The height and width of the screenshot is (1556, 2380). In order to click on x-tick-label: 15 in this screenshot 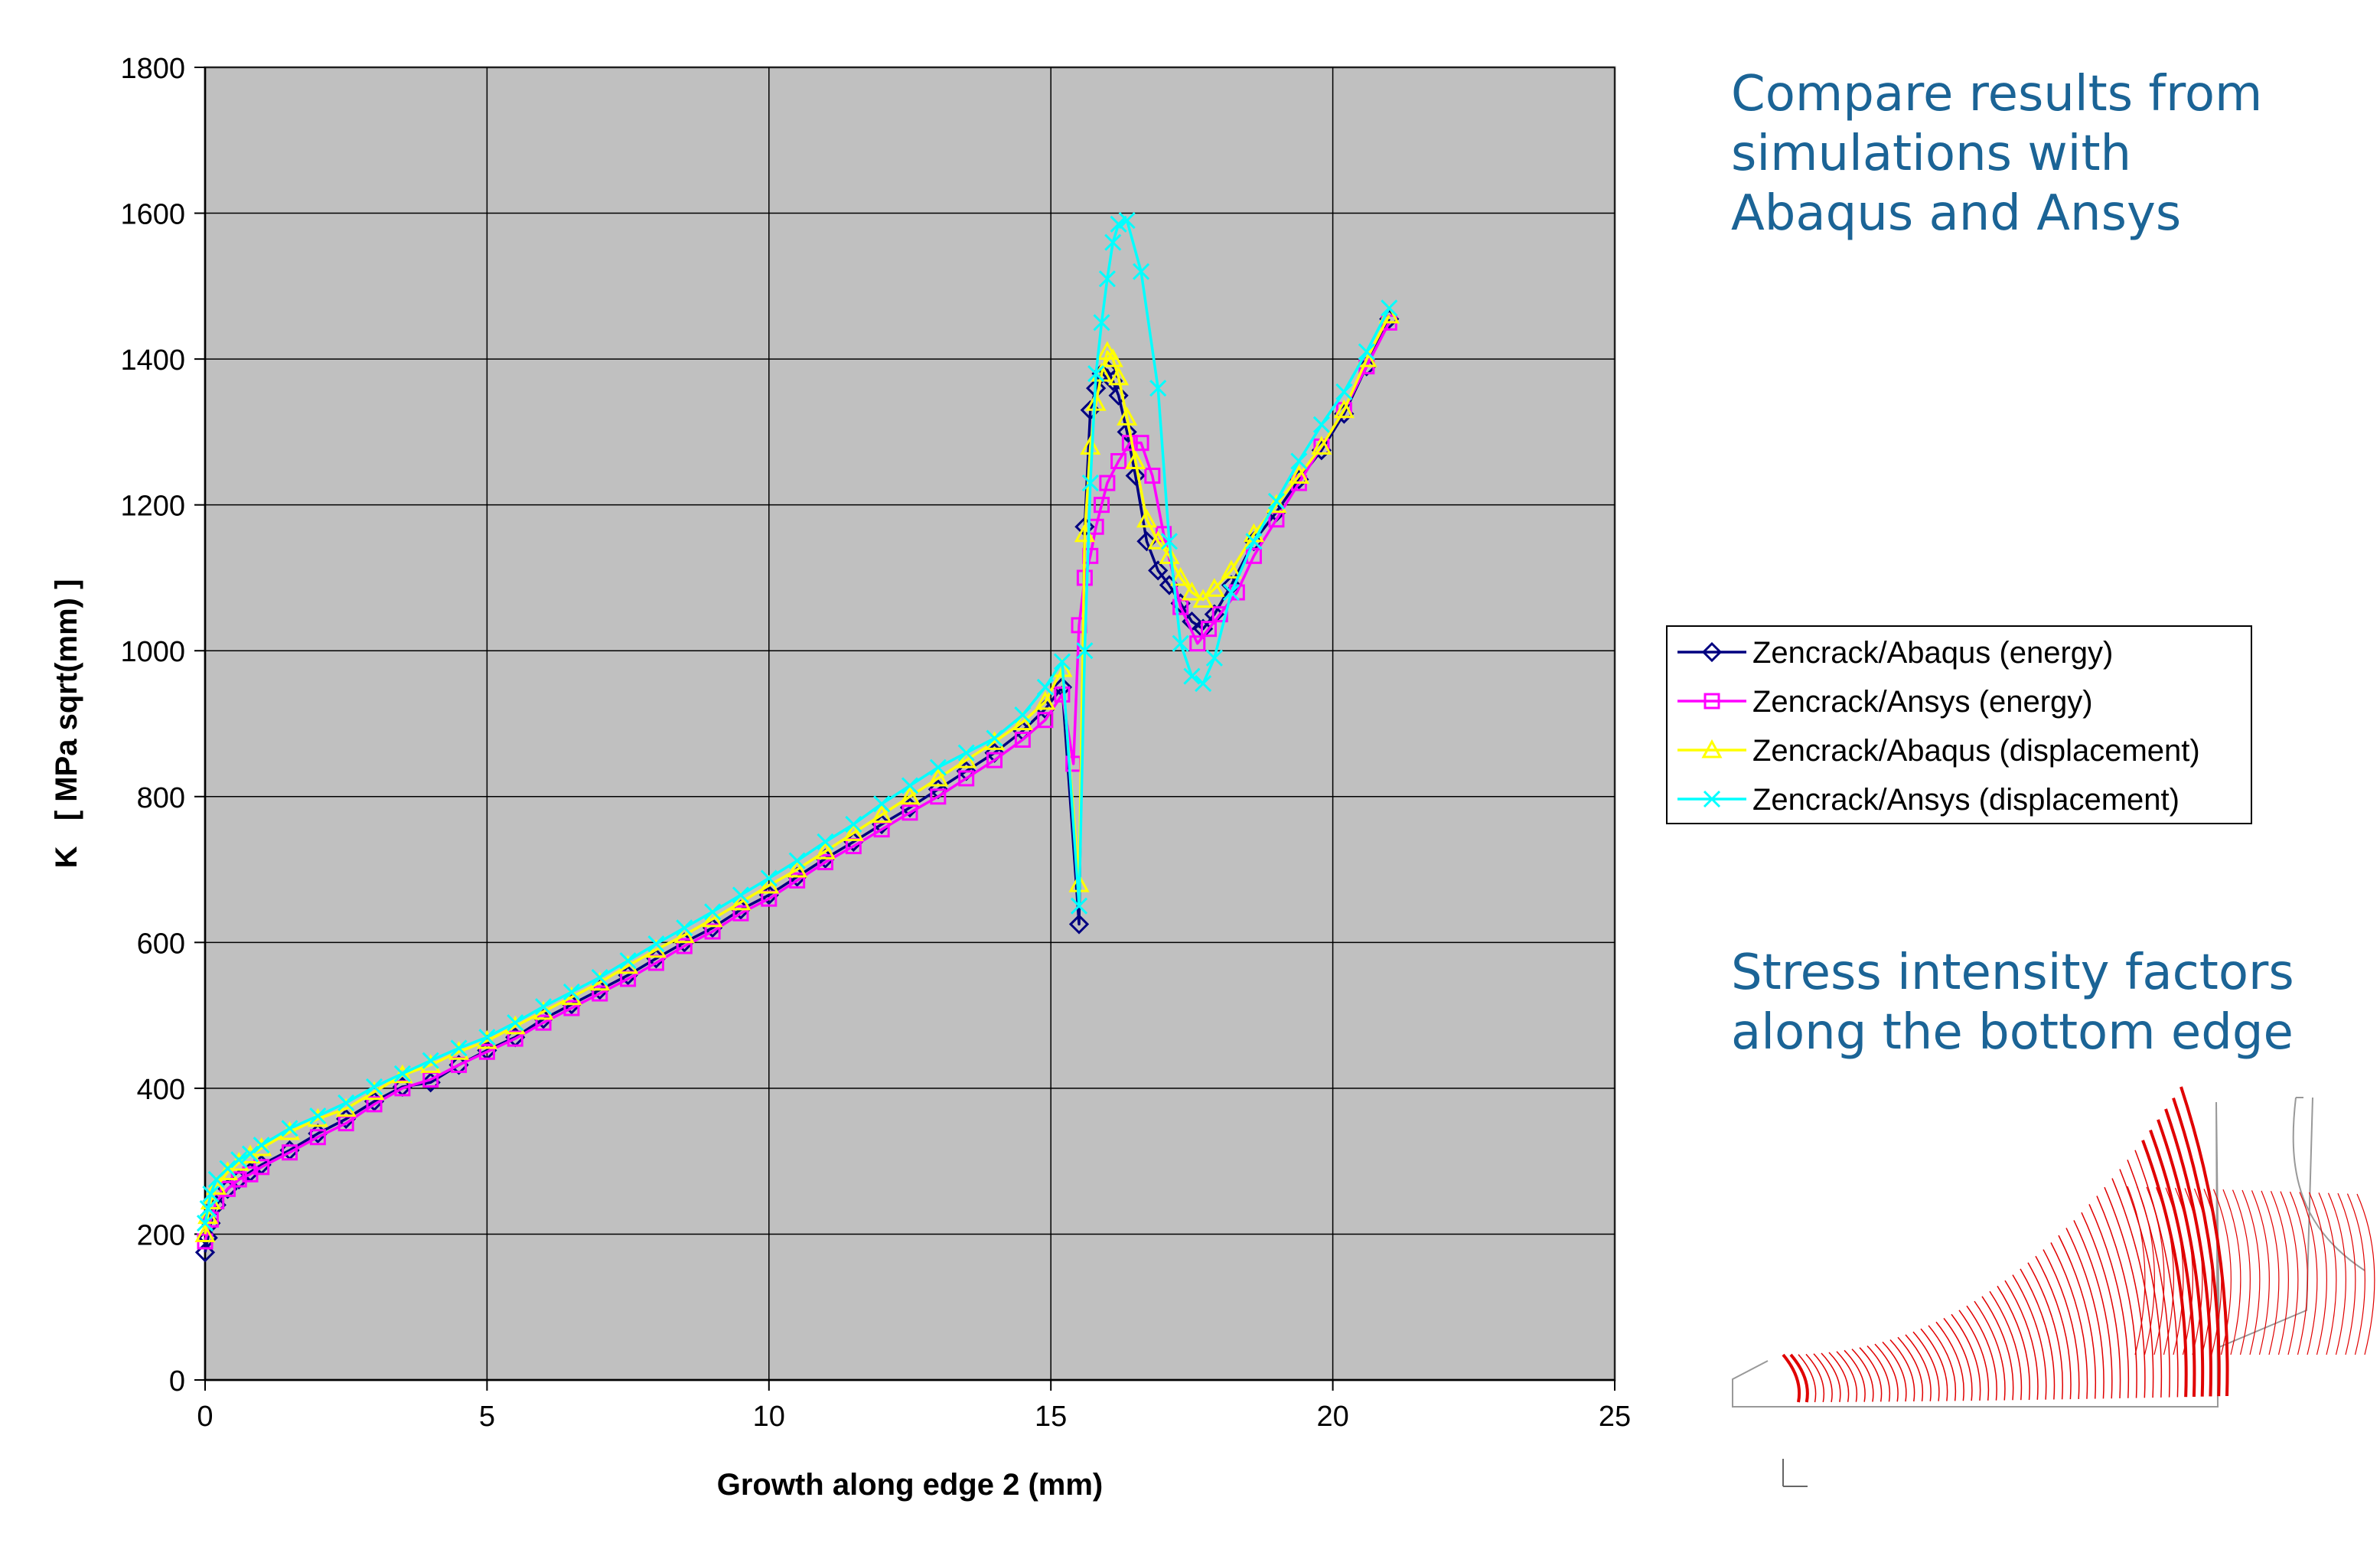, I will do `click(1051, 1417)`.